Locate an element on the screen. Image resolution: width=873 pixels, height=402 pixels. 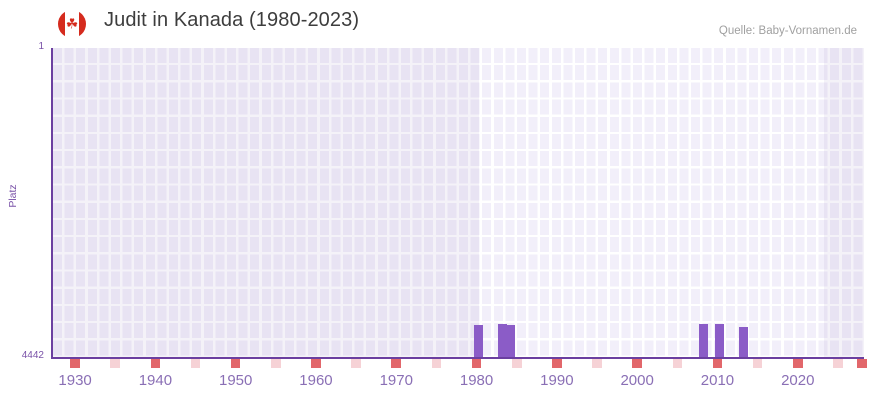
canada-flag-icon: ☘ is located at coordinates (72, 24).